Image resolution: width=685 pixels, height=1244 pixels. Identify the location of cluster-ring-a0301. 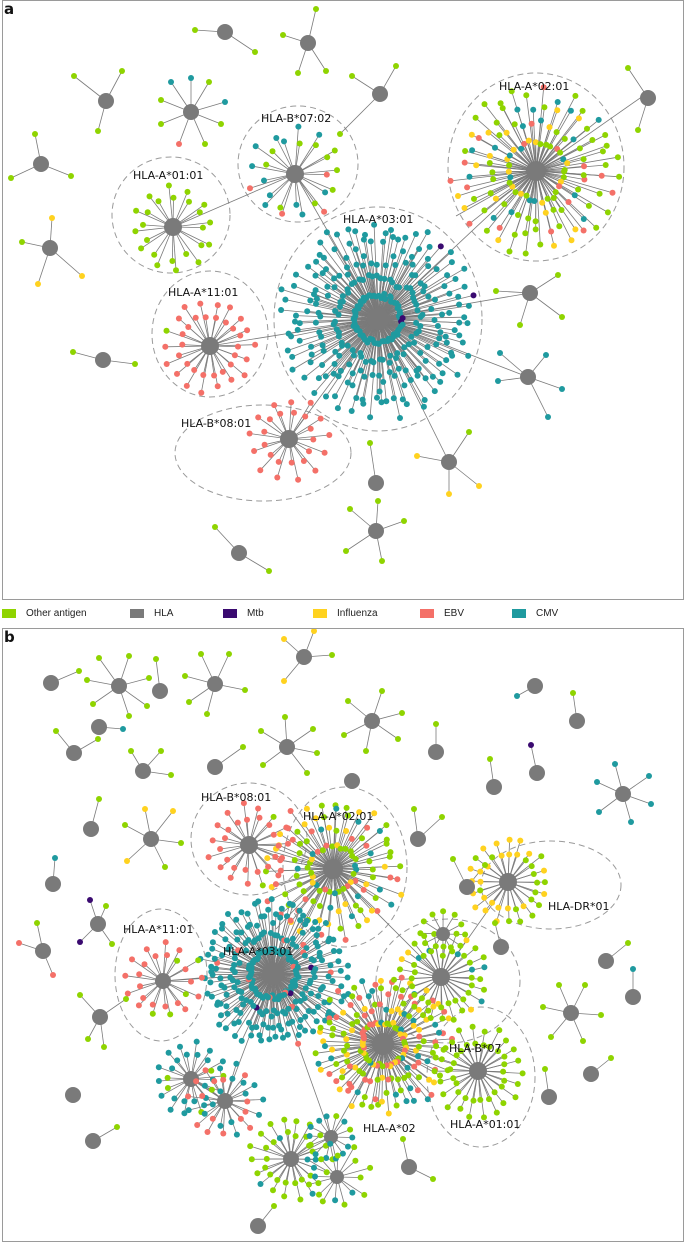
(378, 319).